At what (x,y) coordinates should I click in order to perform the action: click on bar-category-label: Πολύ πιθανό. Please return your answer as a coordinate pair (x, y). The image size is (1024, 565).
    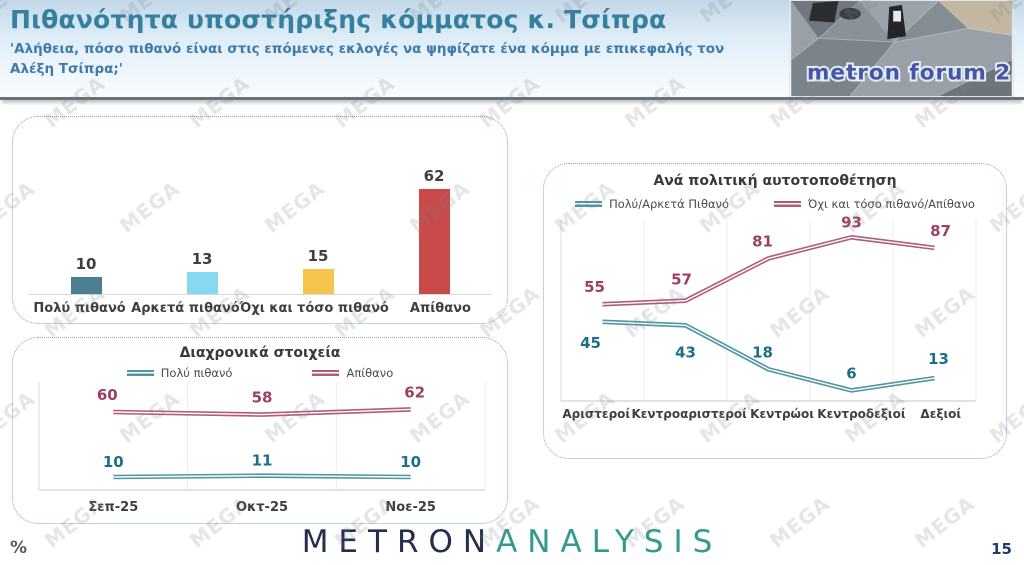
    Looking at the image, I should click on (79, 308).